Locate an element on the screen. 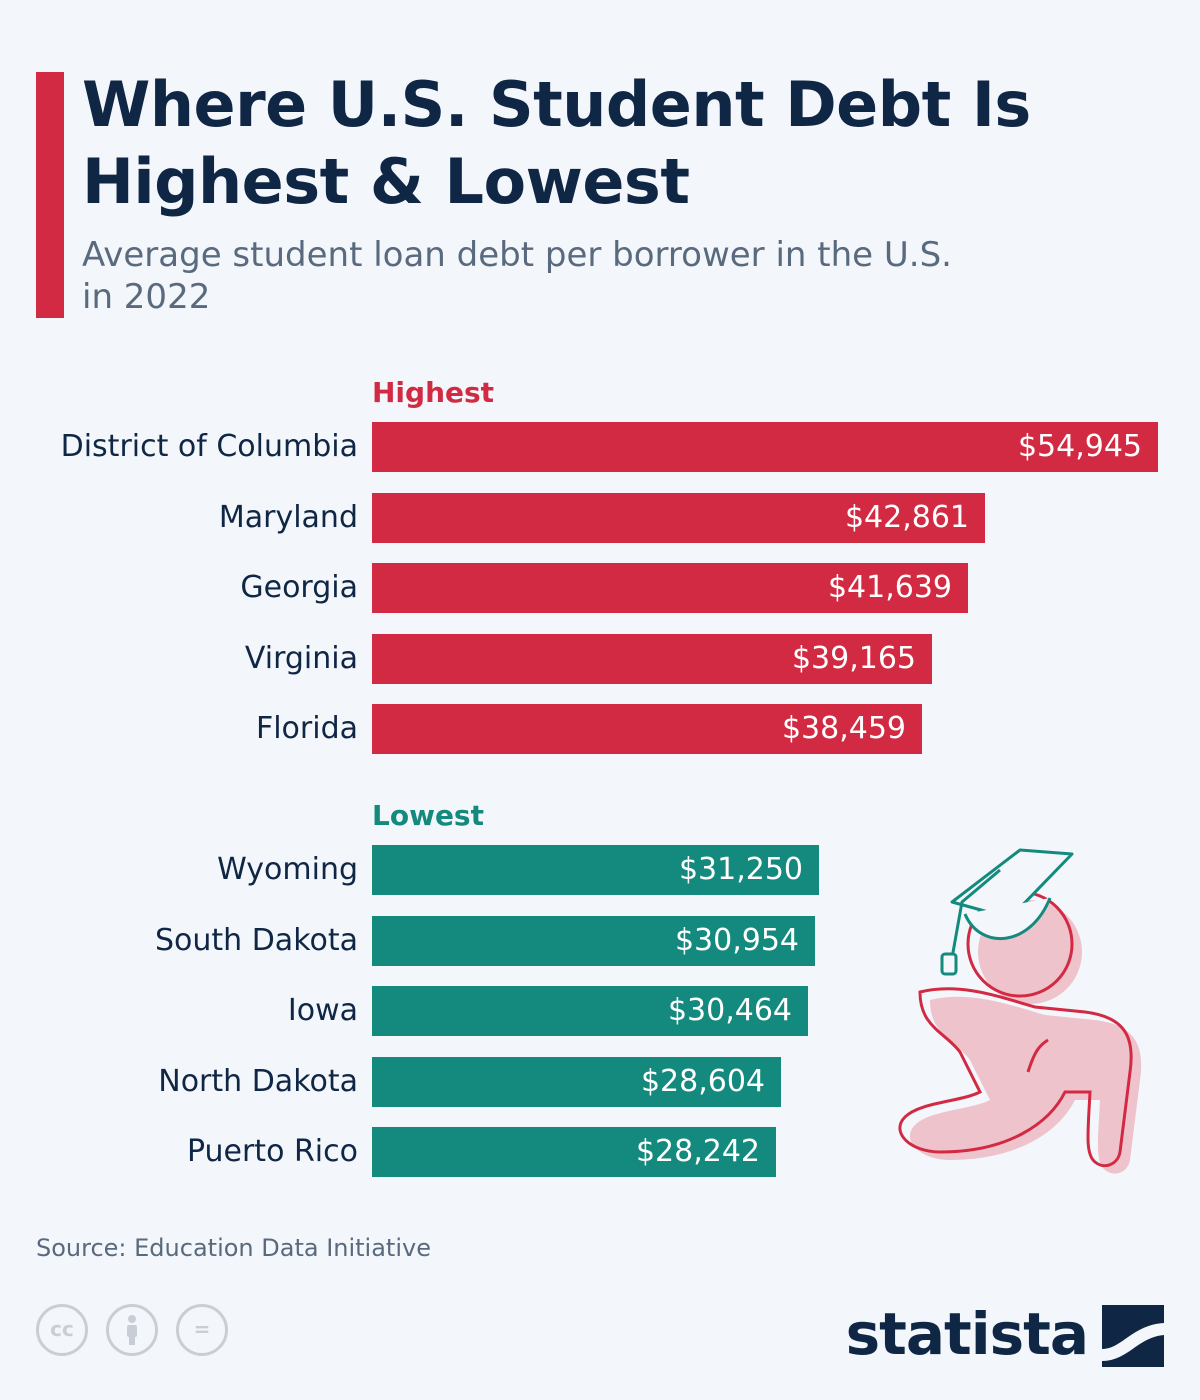 The image size is (1200, 1400). bar-georgia: $41,639 is located at coordinates (670, 588).